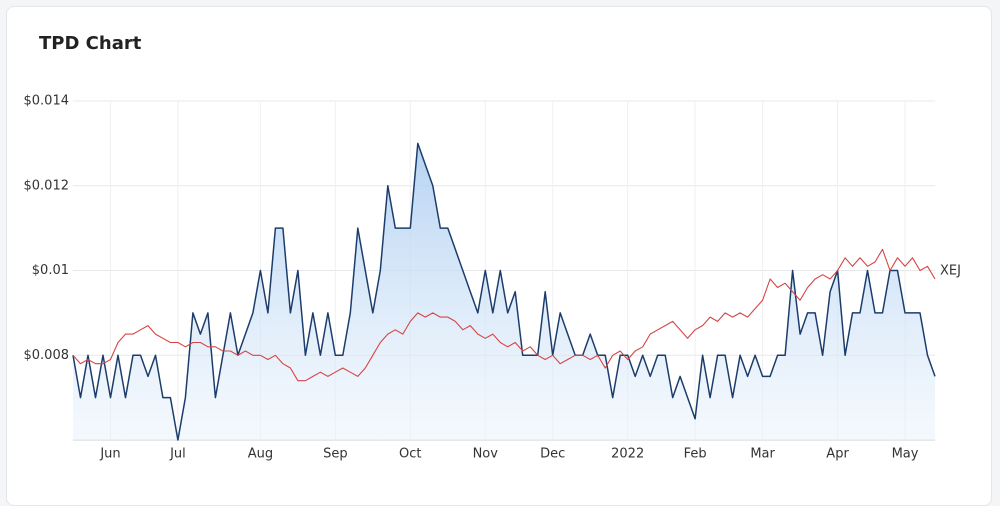 The width and height of the screenshot is (1000, 506). What do you see at coordinates (47, 101) in the screenshot?
I see `y-tick-label: $0.014` at bounding box center [47, 101].